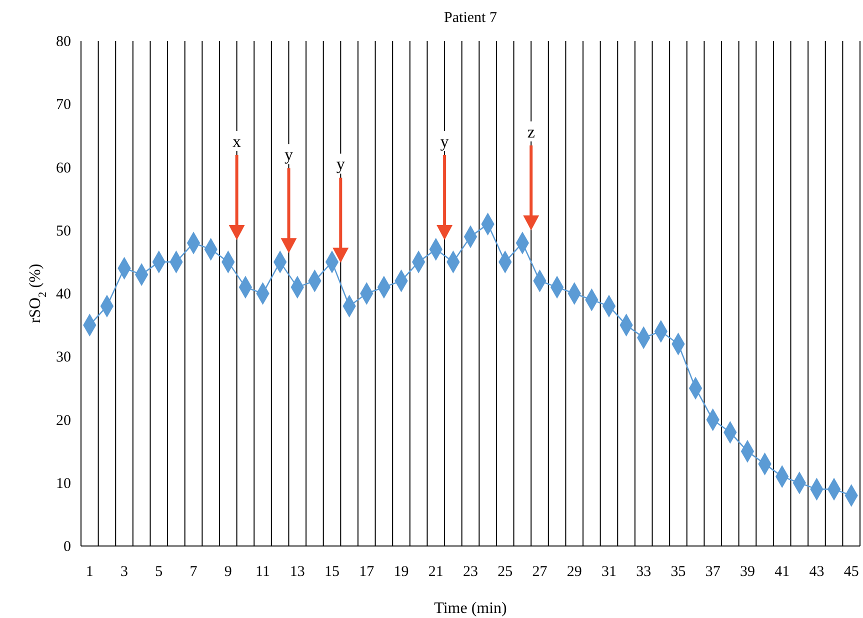 The width and height of the screenshot is (863, 618). I want to click on x-tick-label: 13, so click(297, 572).